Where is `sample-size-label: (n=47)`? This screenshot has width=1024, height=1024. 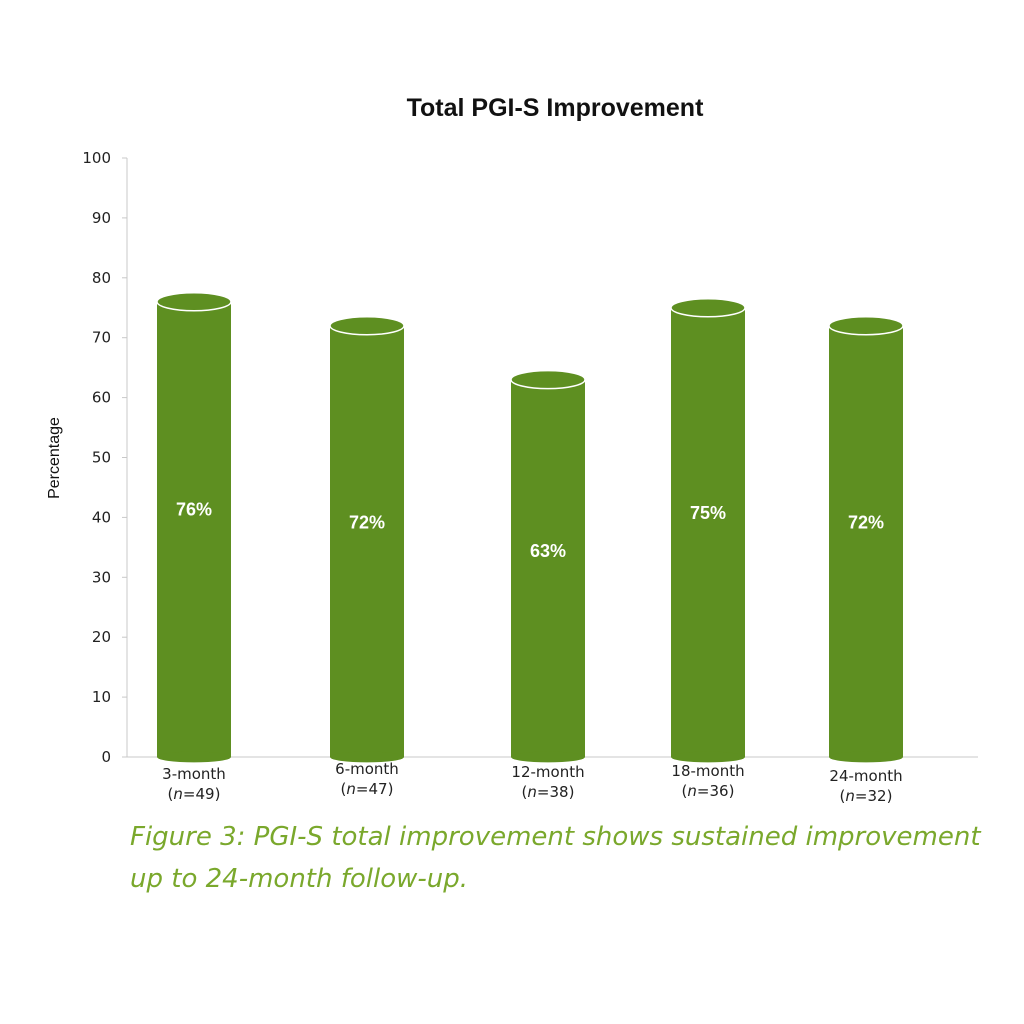 sample-size-label: (n=47) is located at coordinates (367, 789).